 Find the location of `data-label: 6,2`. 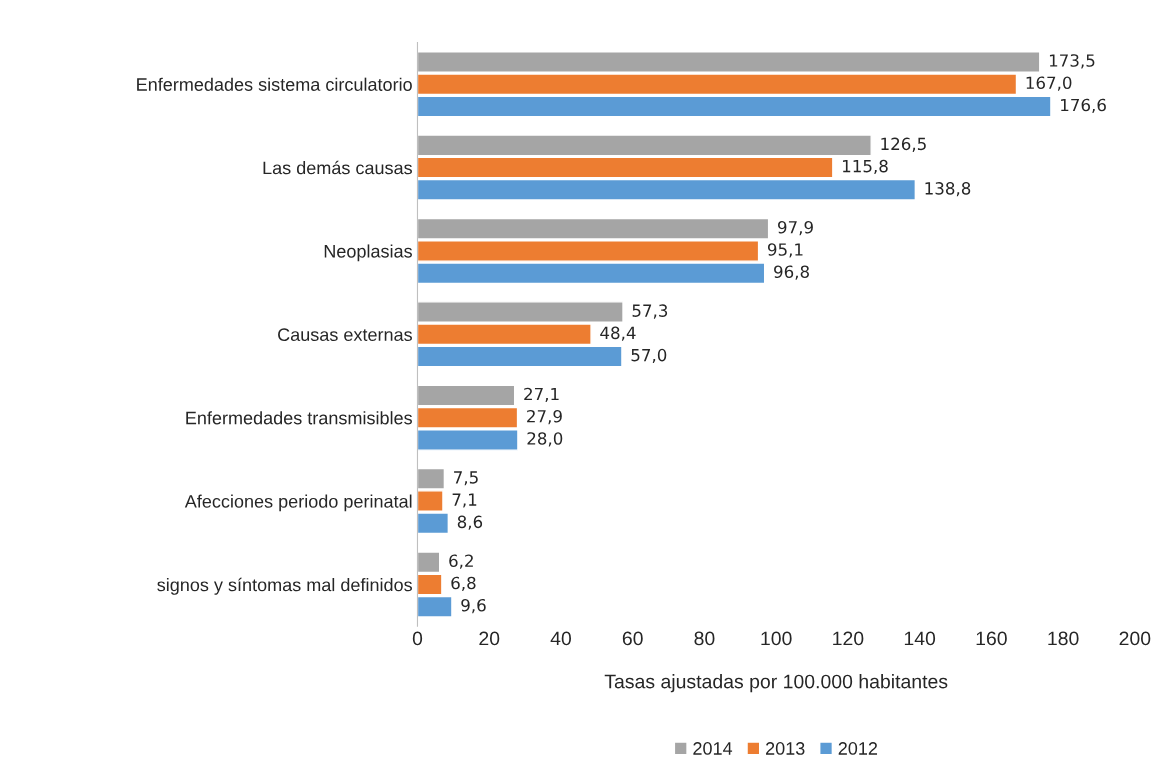

data-label: 6,2 is located at coordinates (461, 561).